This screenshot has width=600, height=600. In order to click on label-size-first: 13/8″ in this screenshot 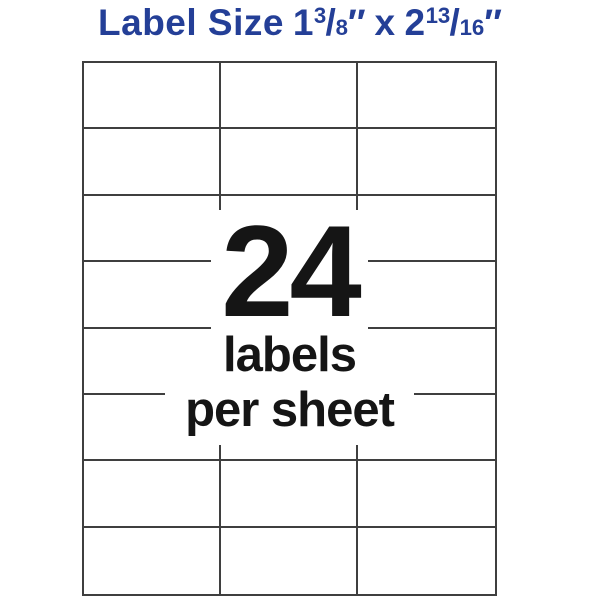, I will do `click(329, 22)`.